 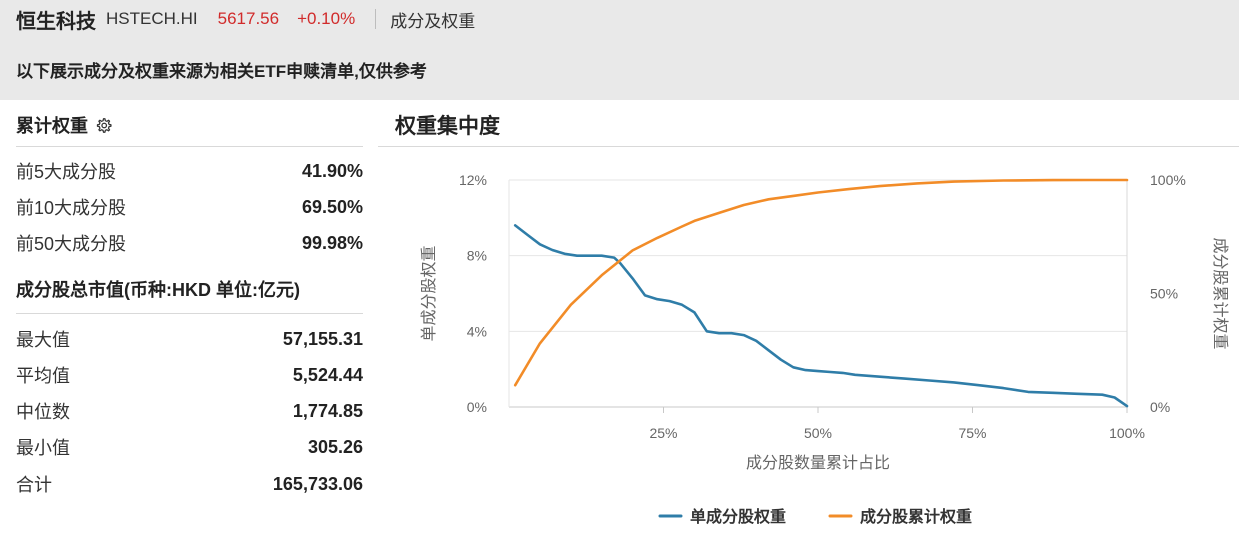 What do you see at coordinates (1220, 293) in the screenshot?
I see `y-axis-right-title: 成分股累计权重` at bounding box center [1220, 293].